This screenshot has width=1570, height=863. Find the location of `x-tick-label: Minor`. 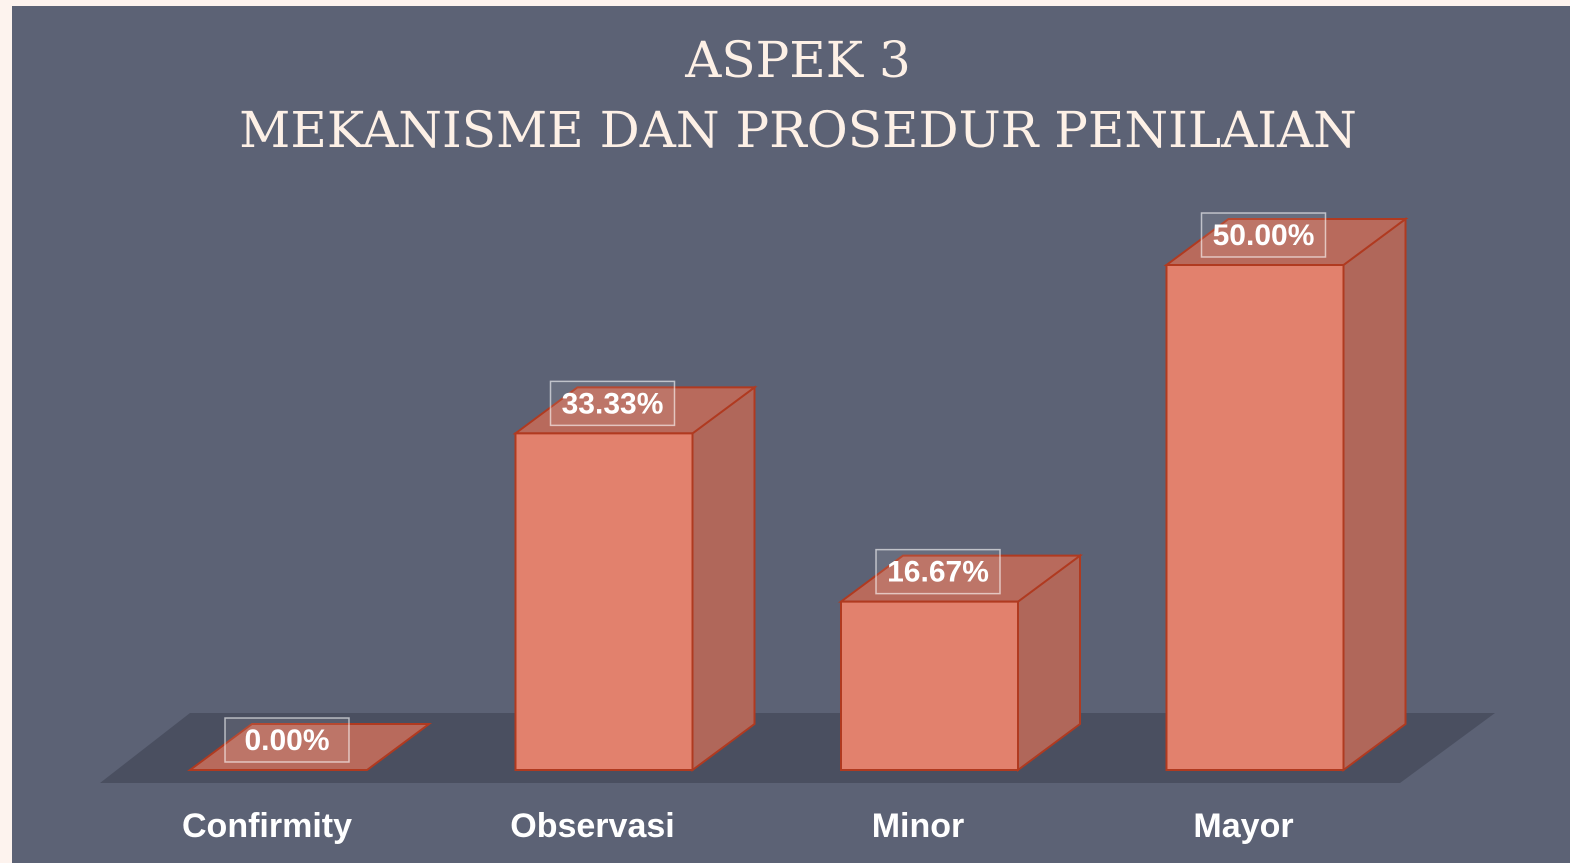

x-tick-label: Minor is located at coordinates (918, 826).